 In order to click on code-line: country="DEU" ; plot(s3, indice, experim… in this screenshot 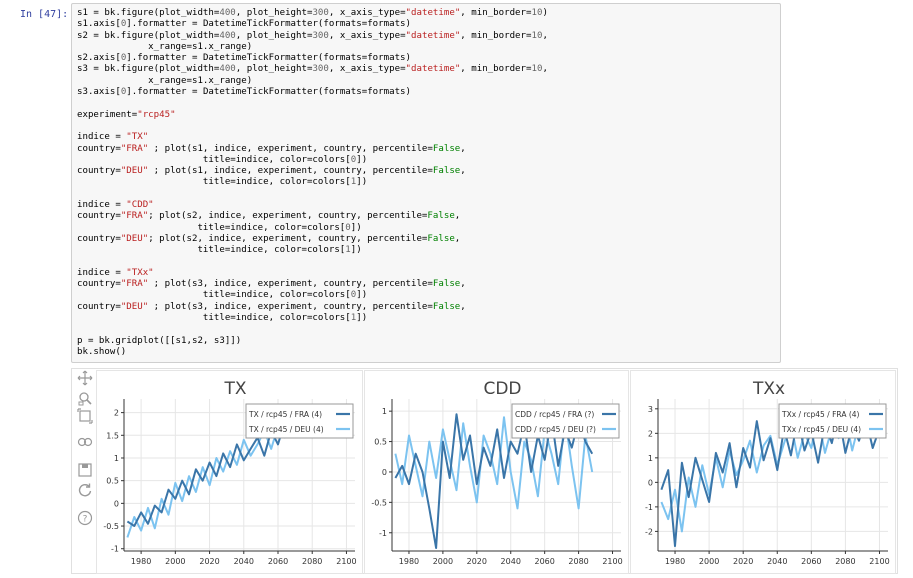, I will do `click(271, 306)`.